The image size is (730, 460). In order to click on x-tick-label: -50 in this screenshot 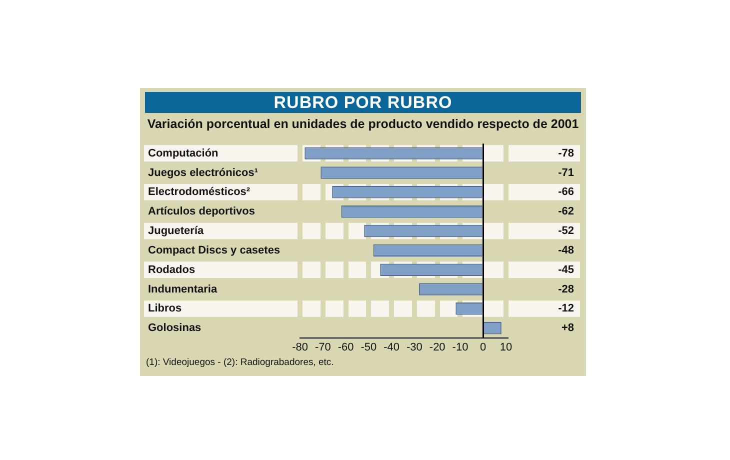, I will do `click(368, 347)`.